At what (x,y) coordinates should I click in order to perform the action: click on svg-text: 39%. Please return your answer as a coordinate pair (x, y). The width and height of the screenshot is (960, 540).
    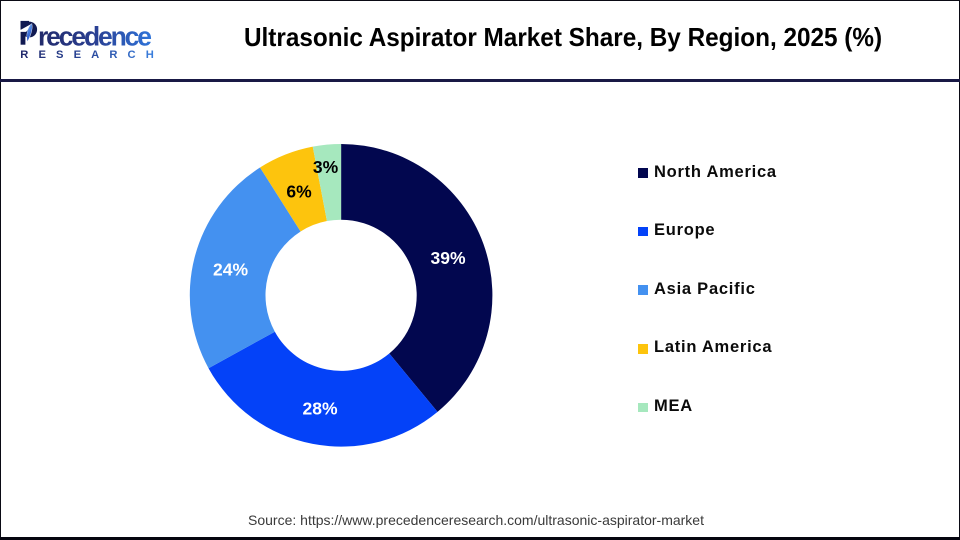
    Looking at the image, I should click on (447, 258).